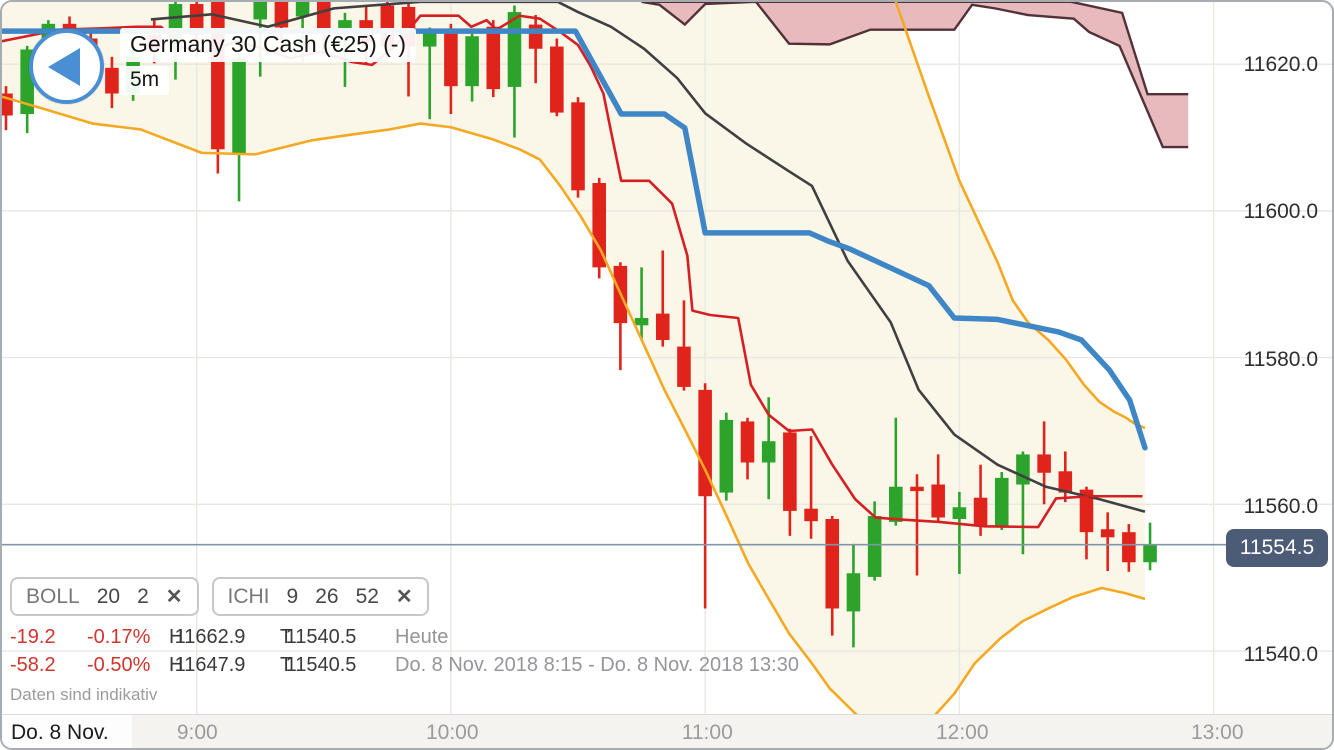 This screenshot has width=1334, height=750. Describe the element at coordinates (197, 732) in the screenshot. I see `x-axis-tick: 9:00` at that location.